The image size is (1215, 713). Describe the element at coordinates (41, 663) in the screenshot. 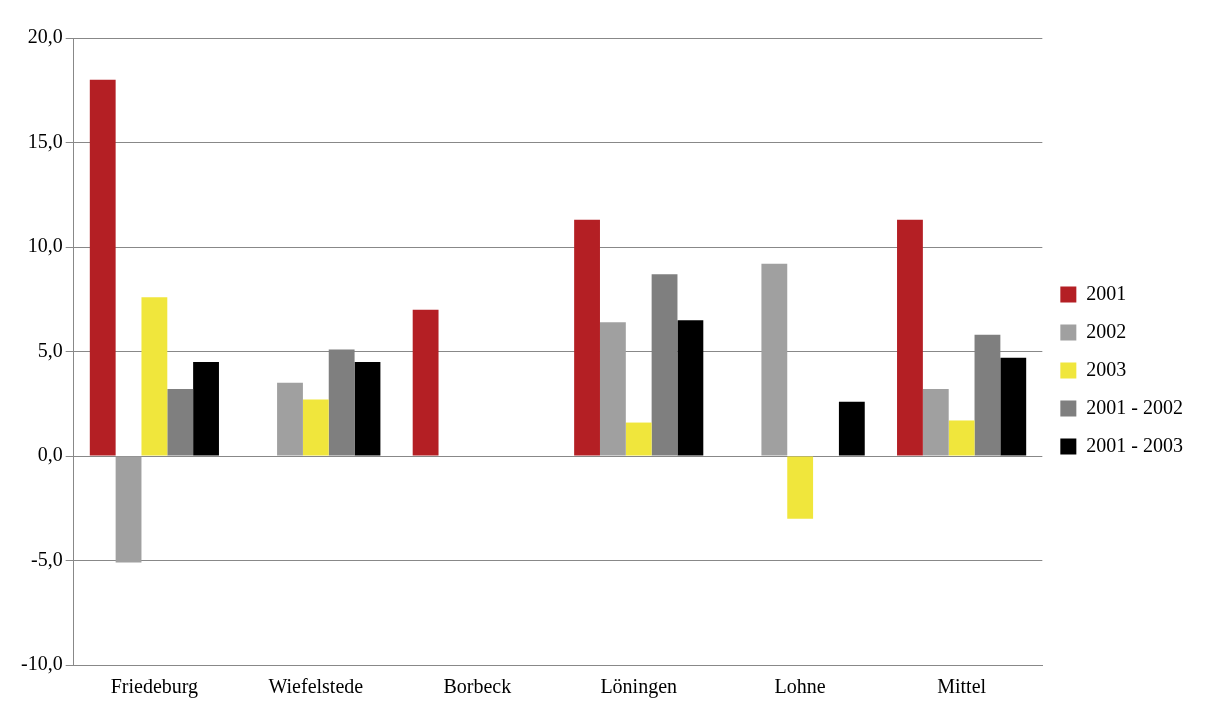

I see `y-tick-label: -10,0` at that location.